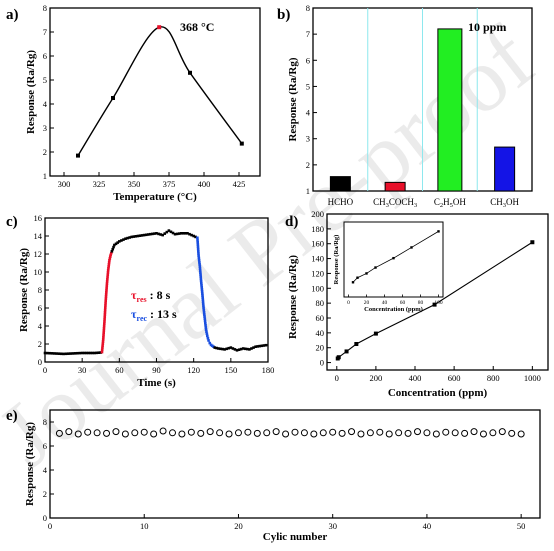 The width and height of the screenshot is (554, 551). Describe the element at coordinates (40, 344) in the screenshot. I see `y-tick-label: 2` at that location.